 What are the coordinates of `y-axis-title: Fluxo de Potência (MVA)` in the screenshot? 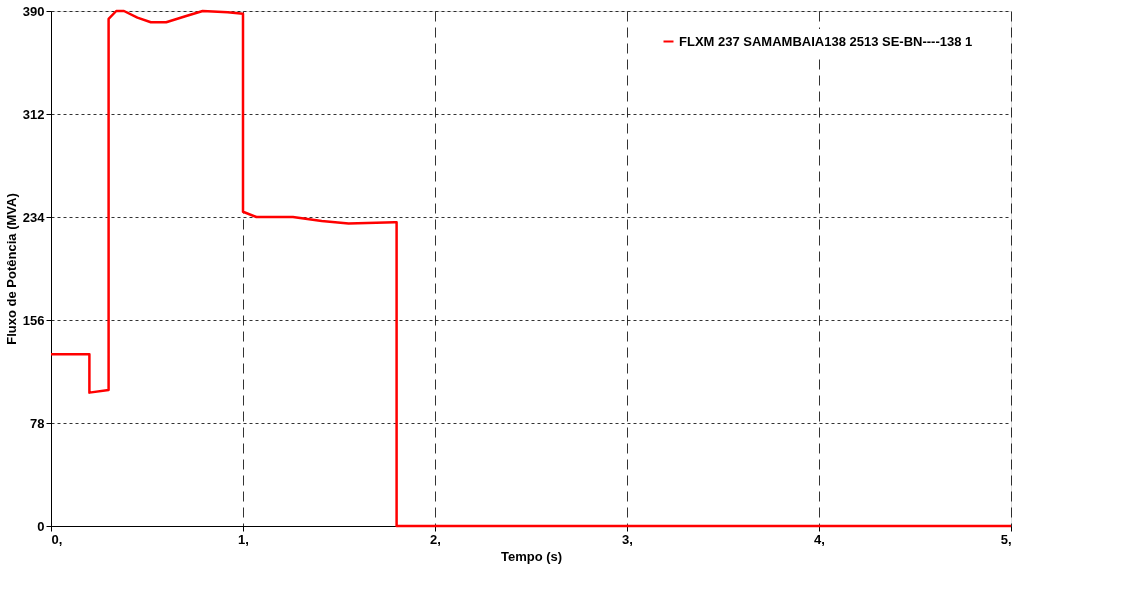 It's located at (11, 269).